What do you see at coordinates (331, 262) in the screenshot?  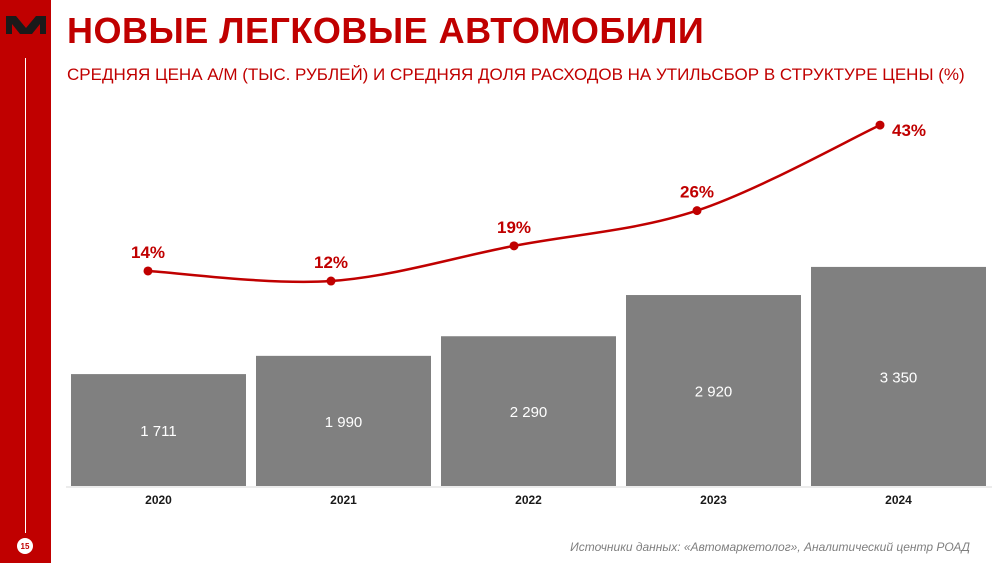 I see `line-label: 12%` at bounding box center [331, 262].